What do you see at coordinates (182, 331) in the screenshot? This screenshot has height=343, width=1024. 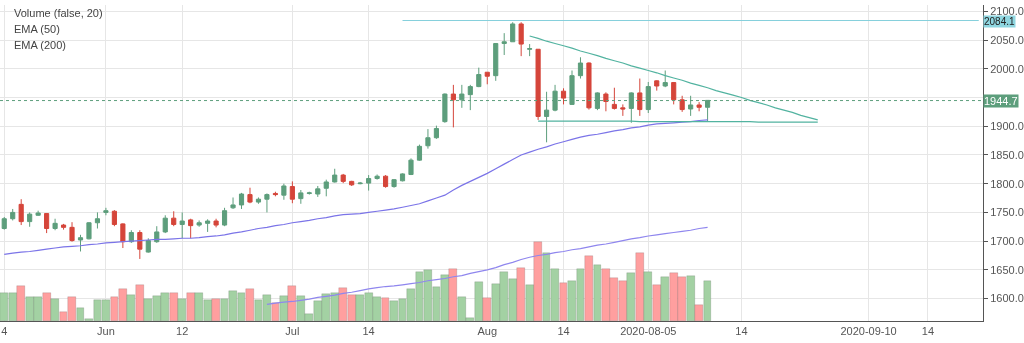 I see `x-tick-label: 12` at bounding box center [182, 331].